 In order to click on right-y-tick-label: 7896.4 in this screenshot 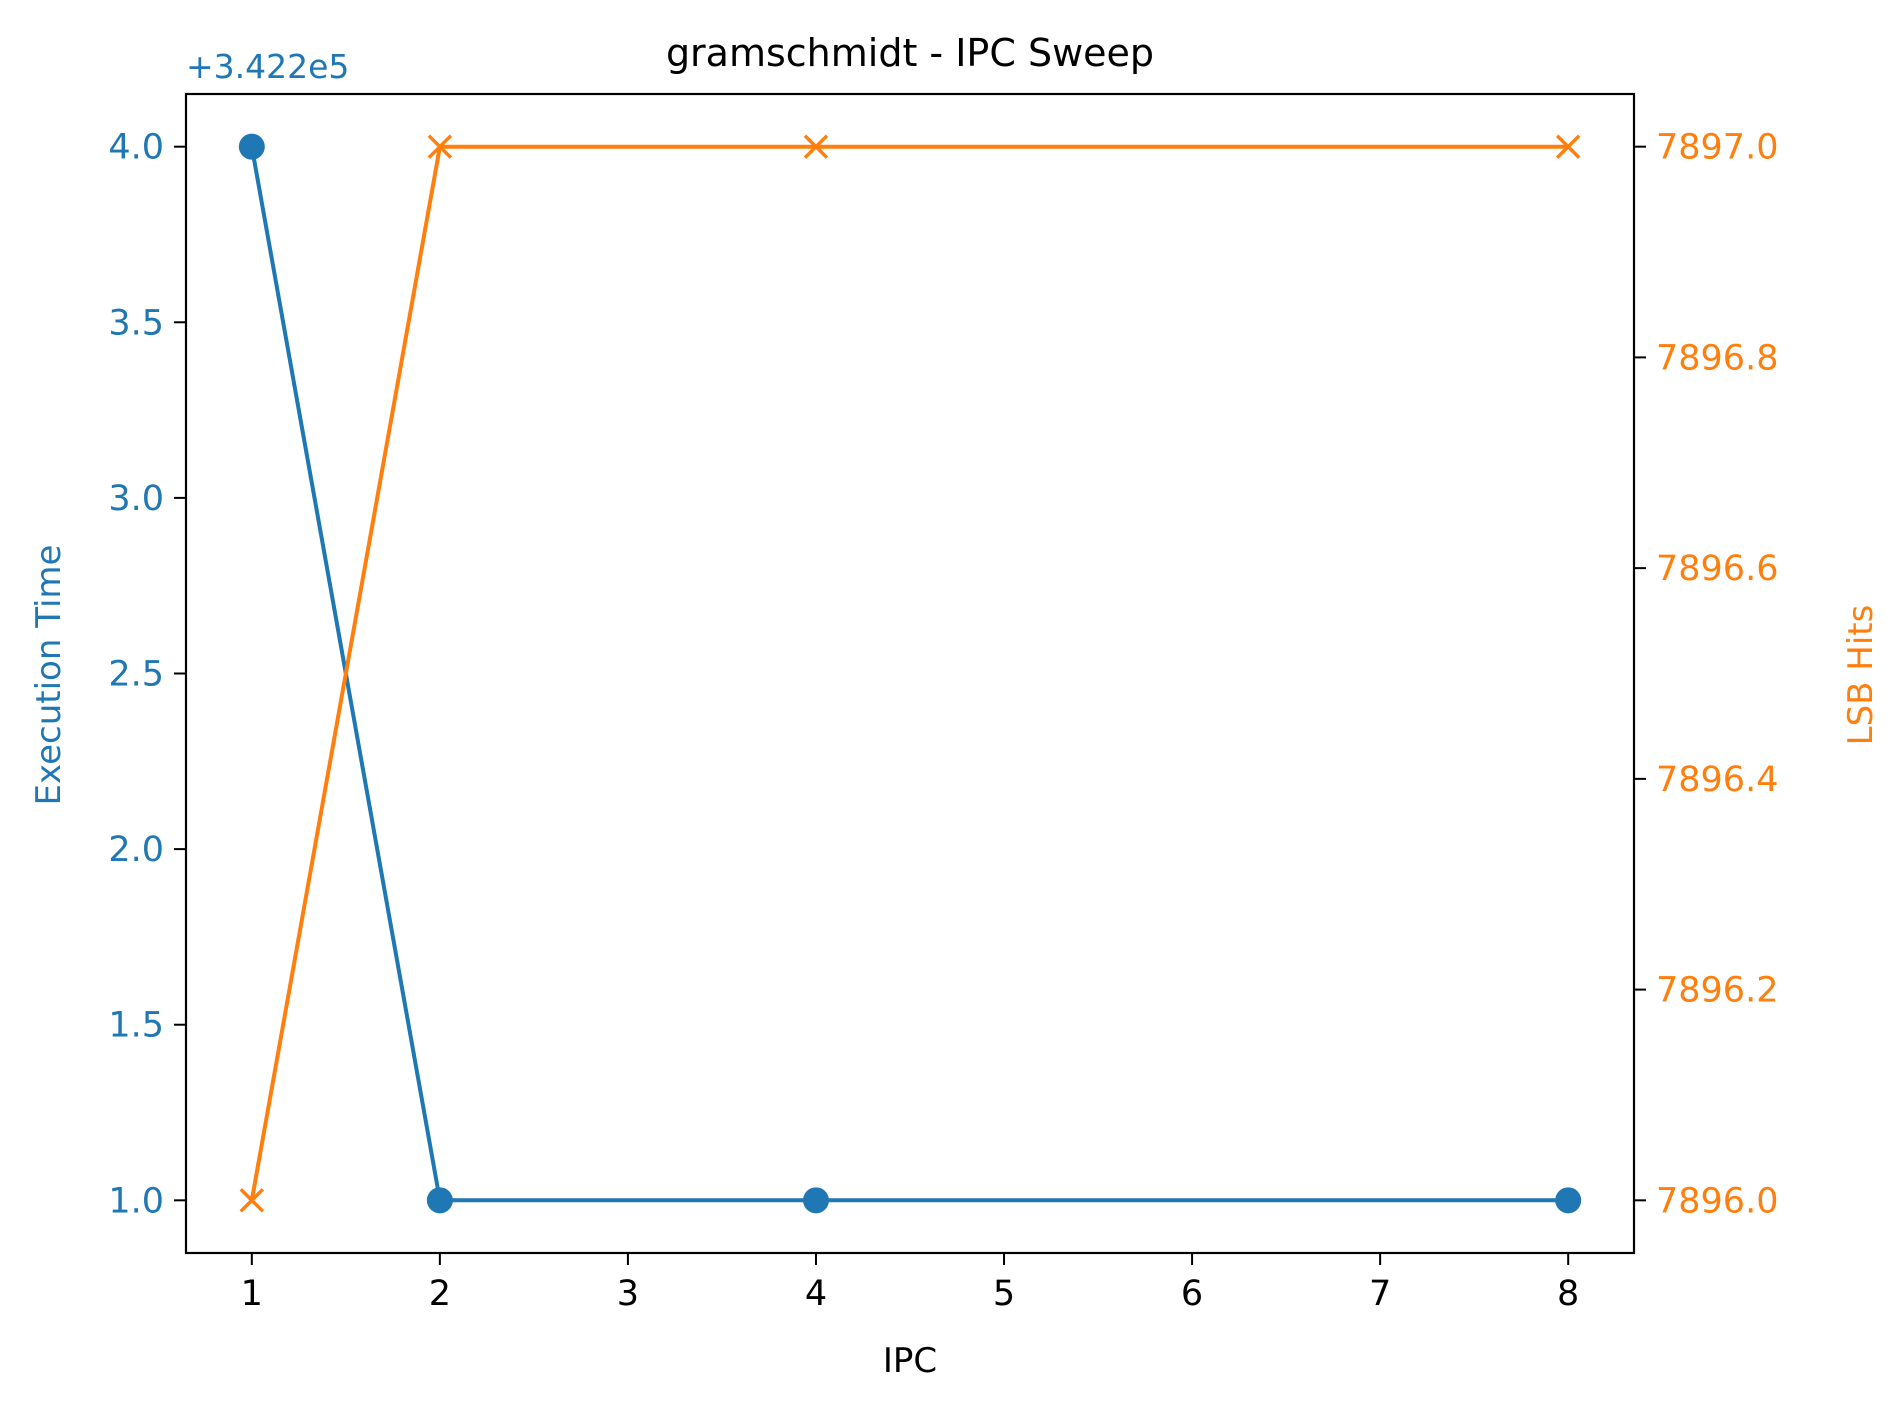, I will do `click(1717, 780)`.